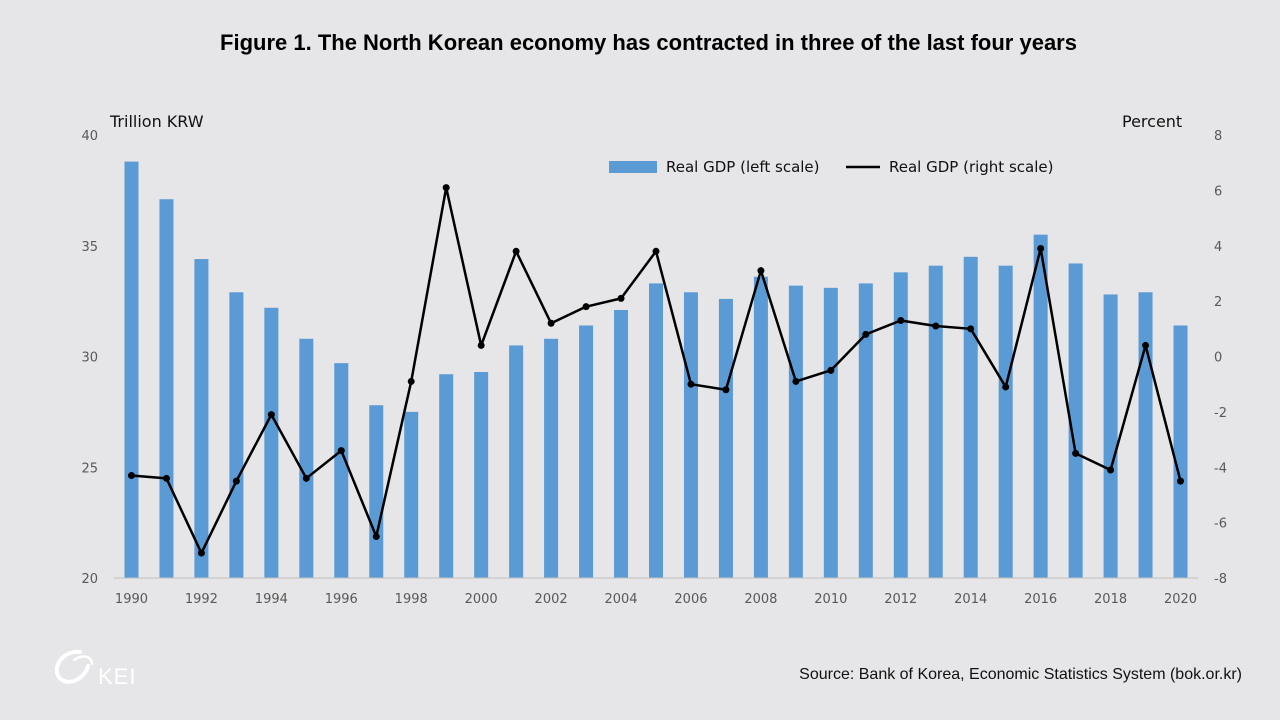 Image resolution: width=1280 pixels, height=720 pixels. What do you see at coordinates (743, 167) in the screenshot?
I see `legend-bar-label: Real GDP (left scale)` at bounding box center [743, 167].